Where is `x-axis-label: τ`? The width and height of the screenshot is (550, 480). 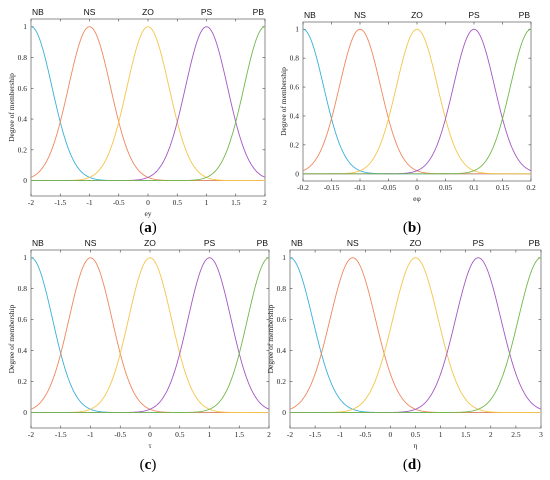 x-axis-label: τ is located at coordinates (149, 445).